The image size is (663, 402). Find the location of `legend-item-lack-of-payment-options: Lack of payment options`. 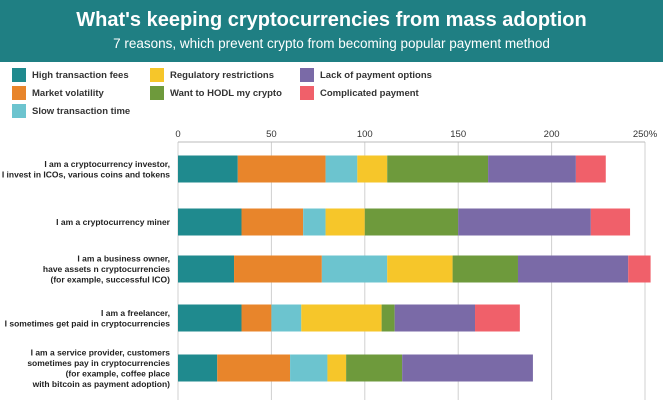

legend-item-lack-of-payment-options: Lack of payment options is located at coordinates (366, 75).